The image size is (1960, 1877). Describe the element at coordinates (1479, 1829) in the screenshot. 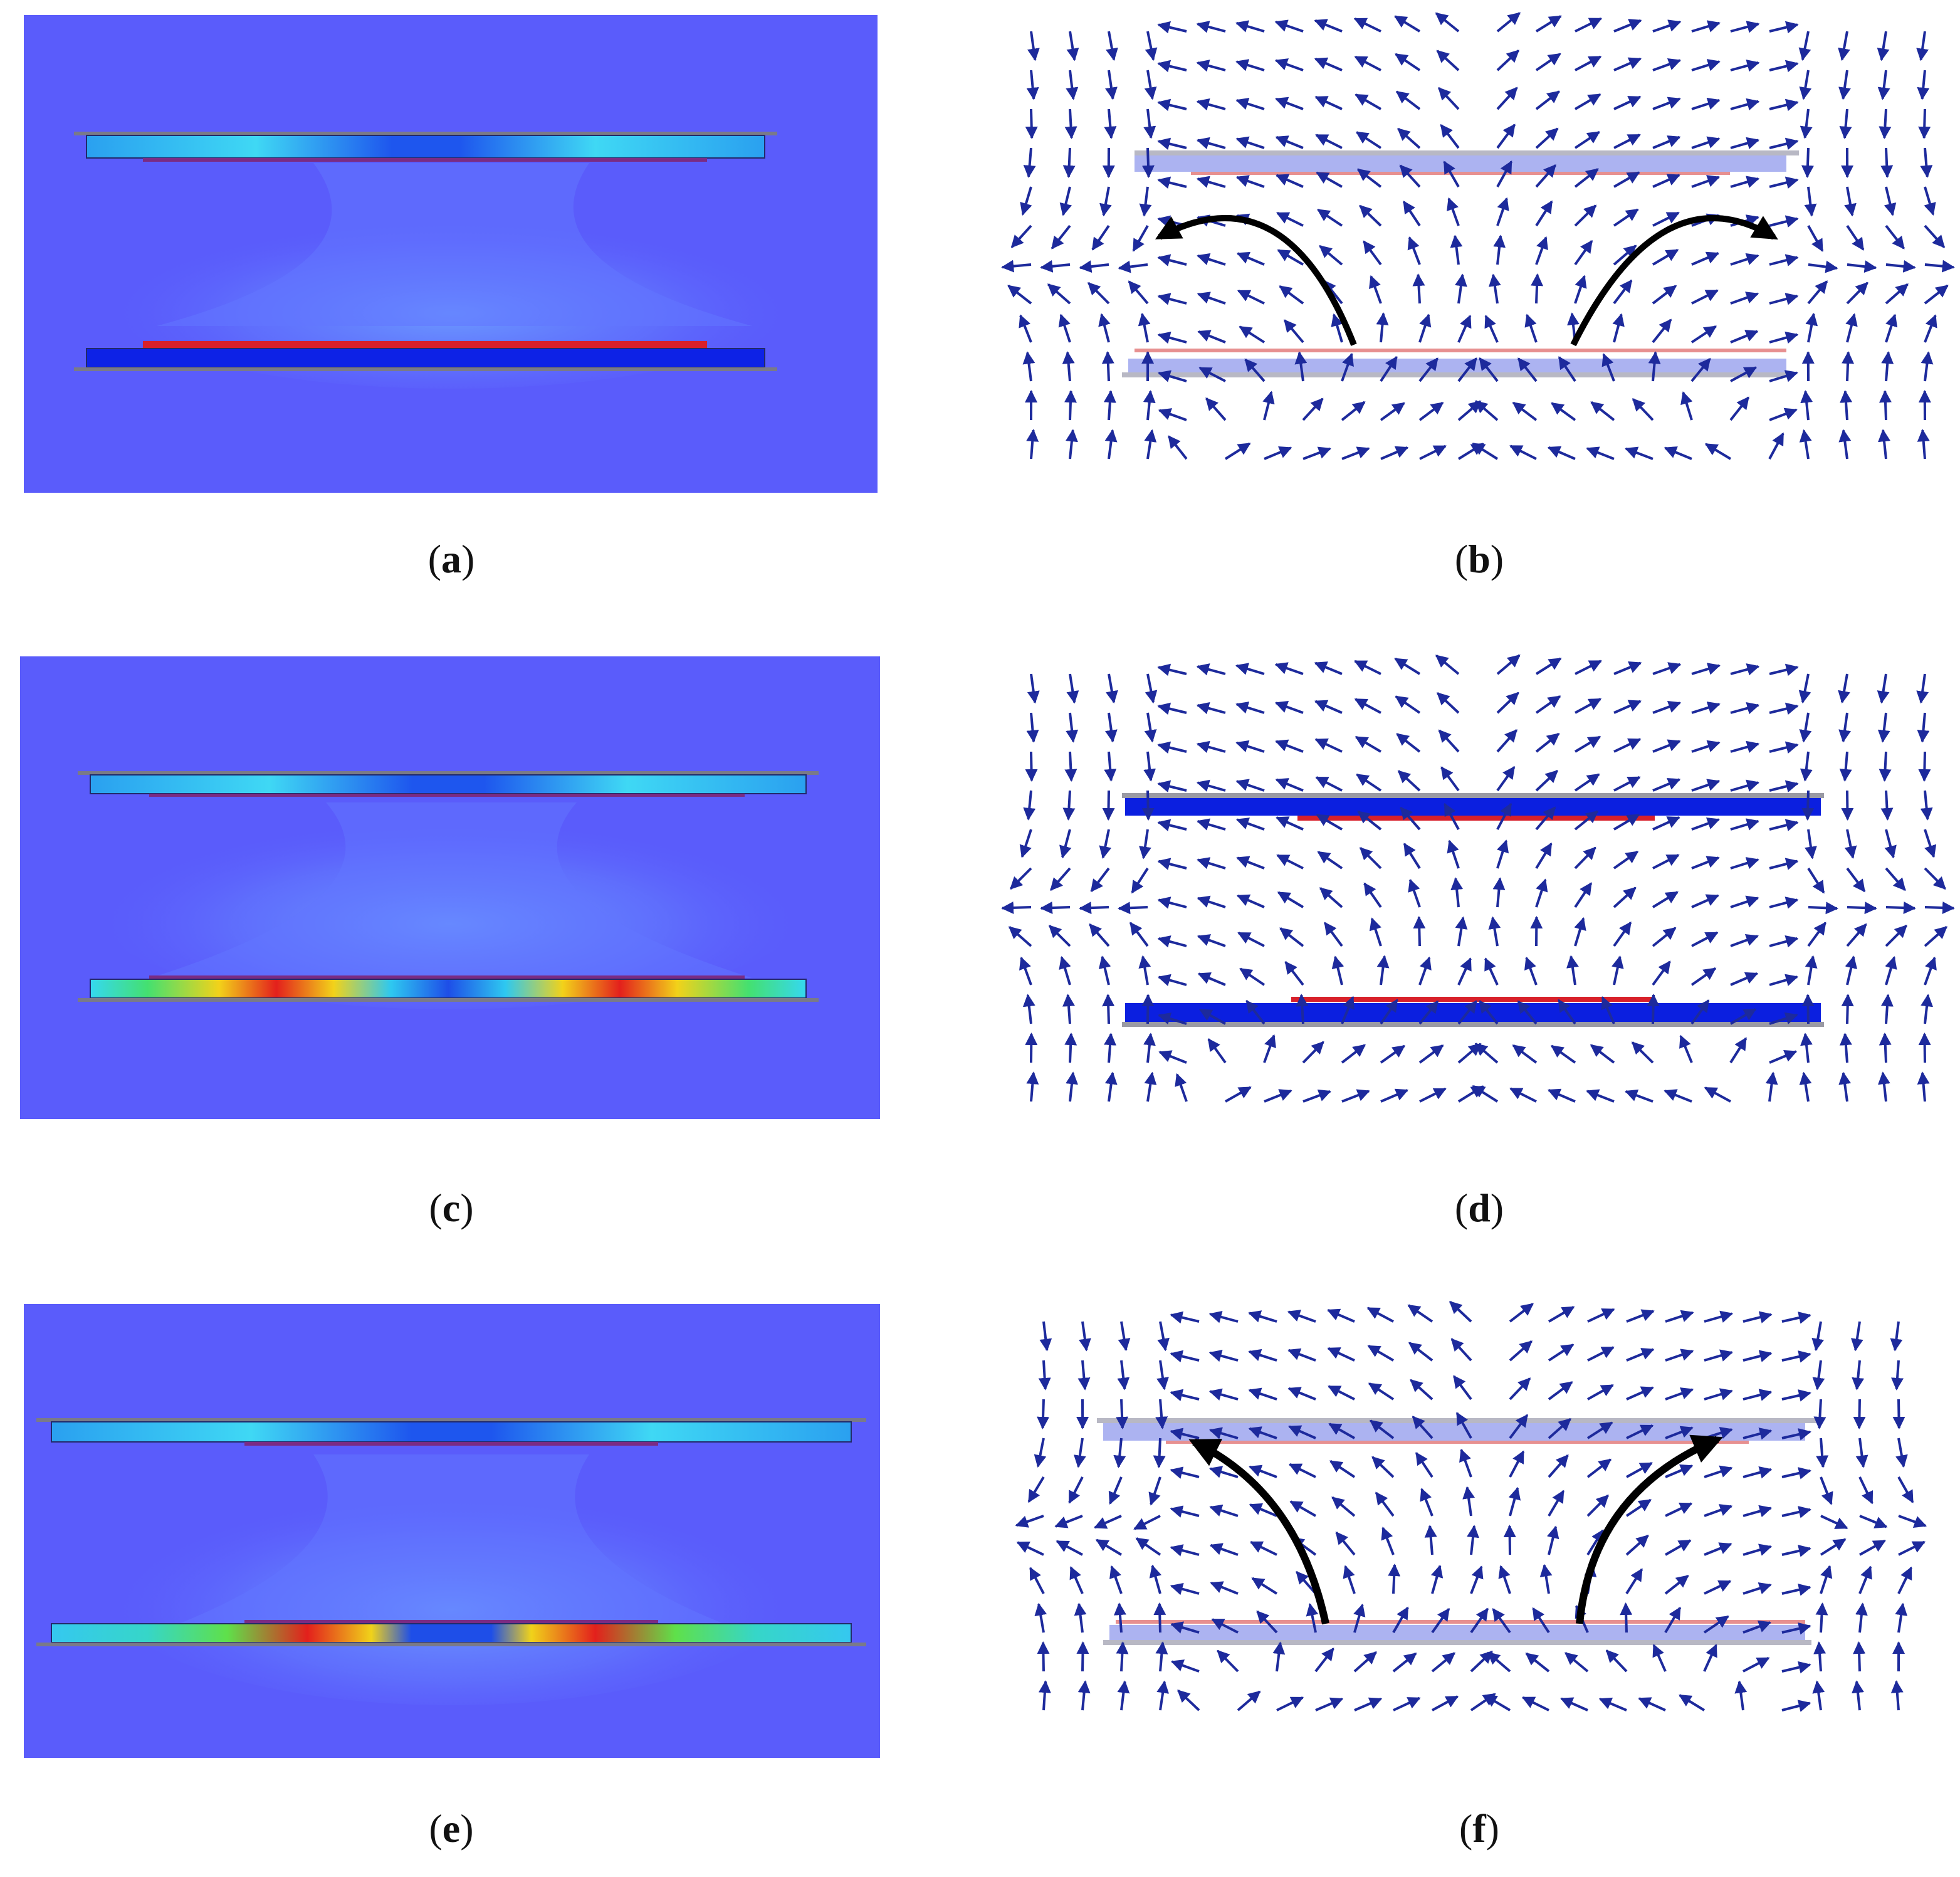

I see `caption-f-letter: f` at that location.